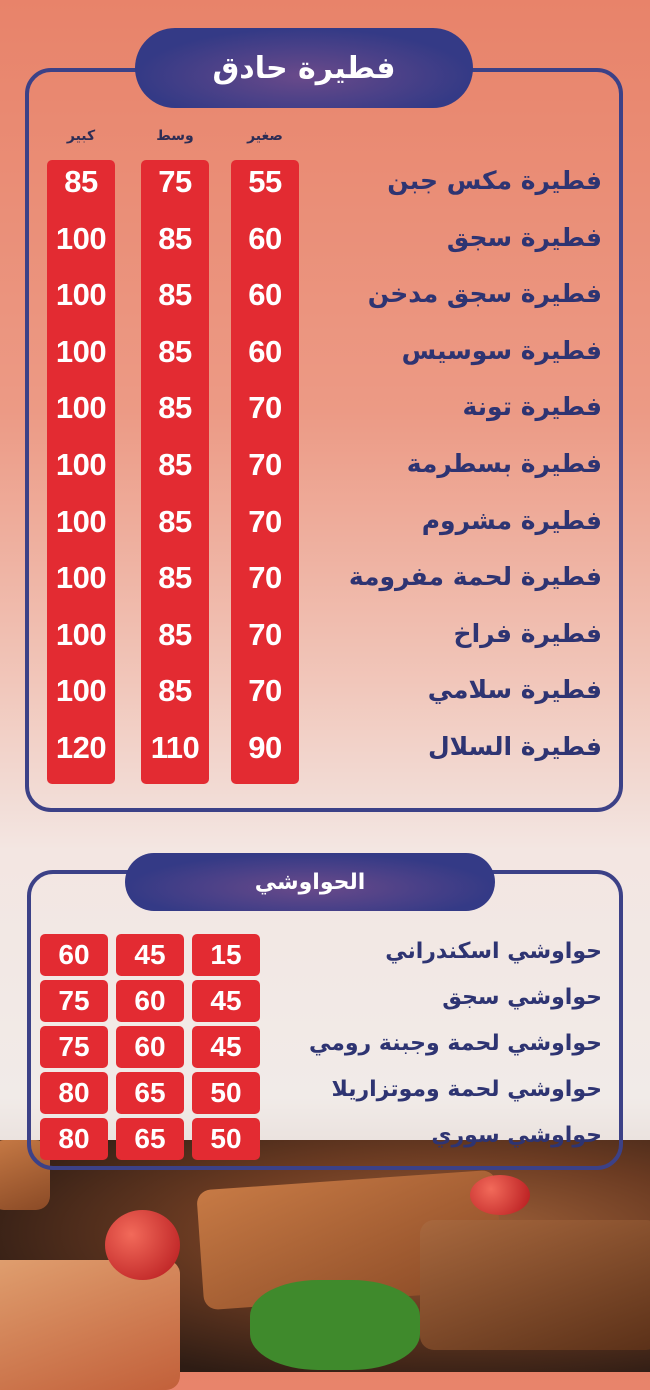 The width and height of the screenshot is (650, 1390). Describe the element at coordinates (150, 955) in the screenshot. I see `price-medium: 45` at that location.